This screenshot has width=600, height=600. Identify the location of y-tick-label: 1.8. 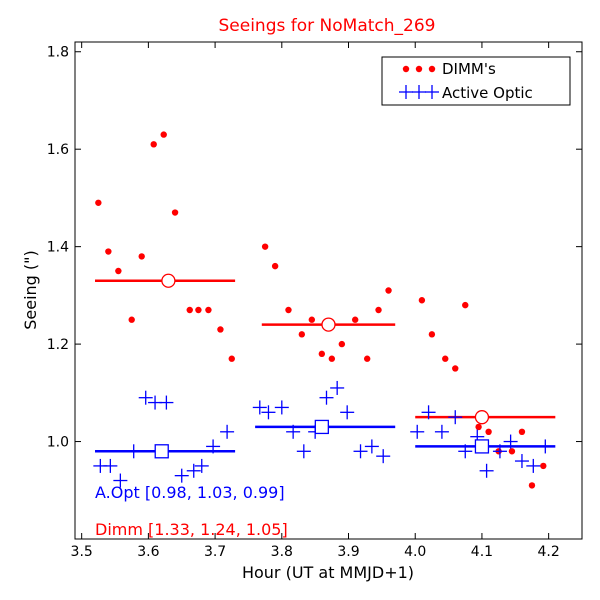
(58, 53).